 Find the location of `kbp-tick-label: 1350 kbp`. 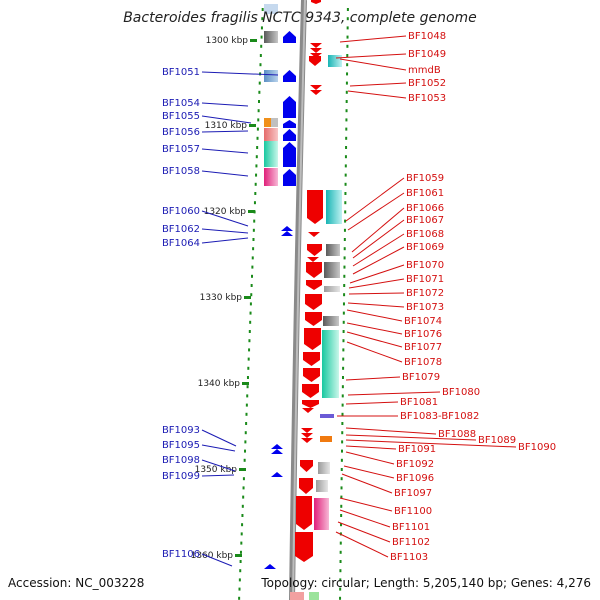

kbp-tick-label: 1350 kbp is located at coordinates (216, 470).